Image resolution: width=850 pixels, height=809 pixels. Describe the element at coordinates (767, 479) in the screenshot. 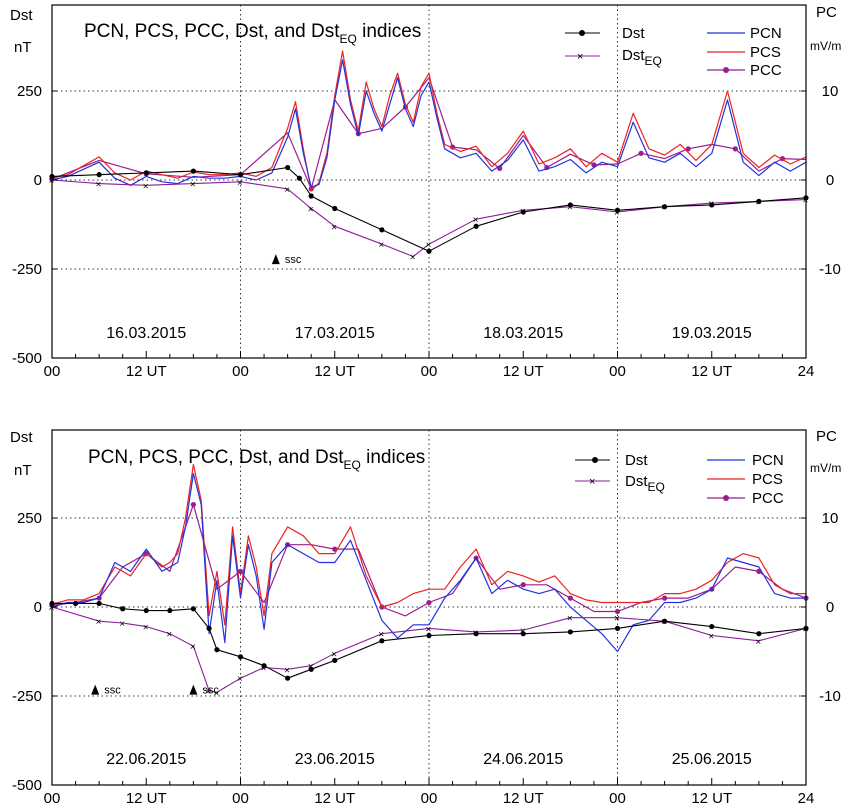

I see `legend-label-pcs: PCS` at that location.